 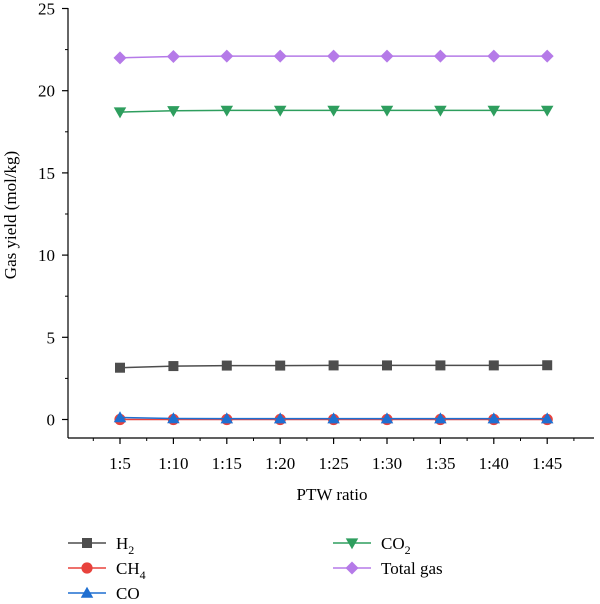 What do you see at coordinates (396, 545) in the screenshot?
I see `legend-label: CO2` at bounding box center [396, 545].